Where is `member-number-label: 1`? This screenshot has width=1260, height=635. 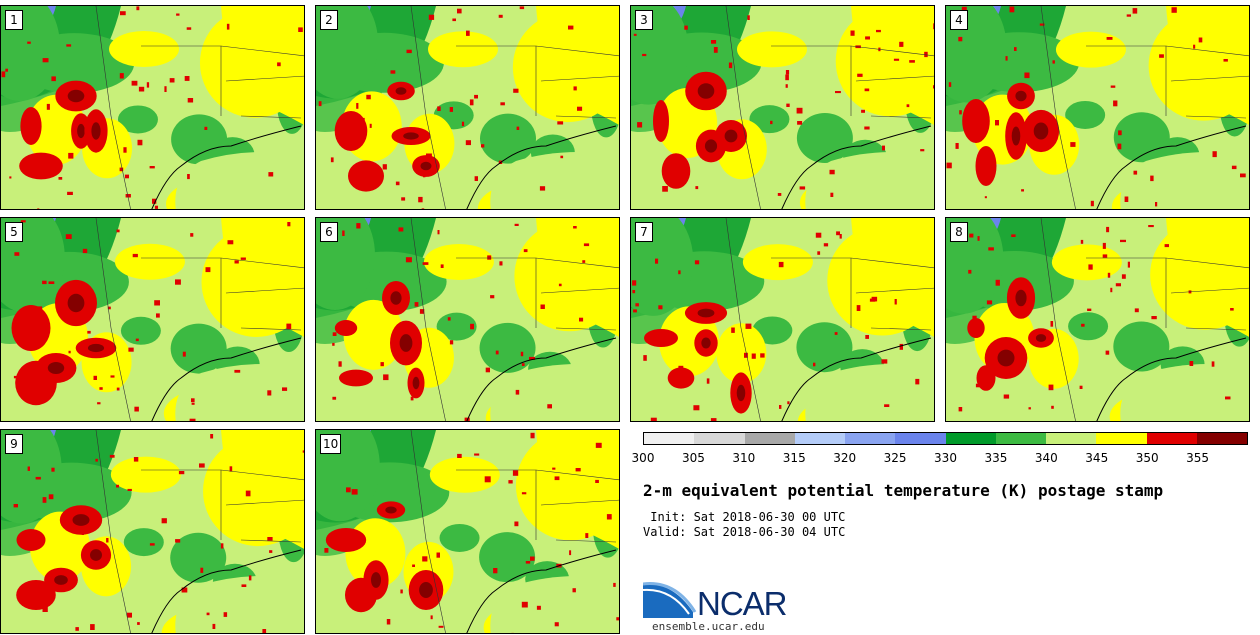
member-number-label: 1 is located at coordinates (14, 20).